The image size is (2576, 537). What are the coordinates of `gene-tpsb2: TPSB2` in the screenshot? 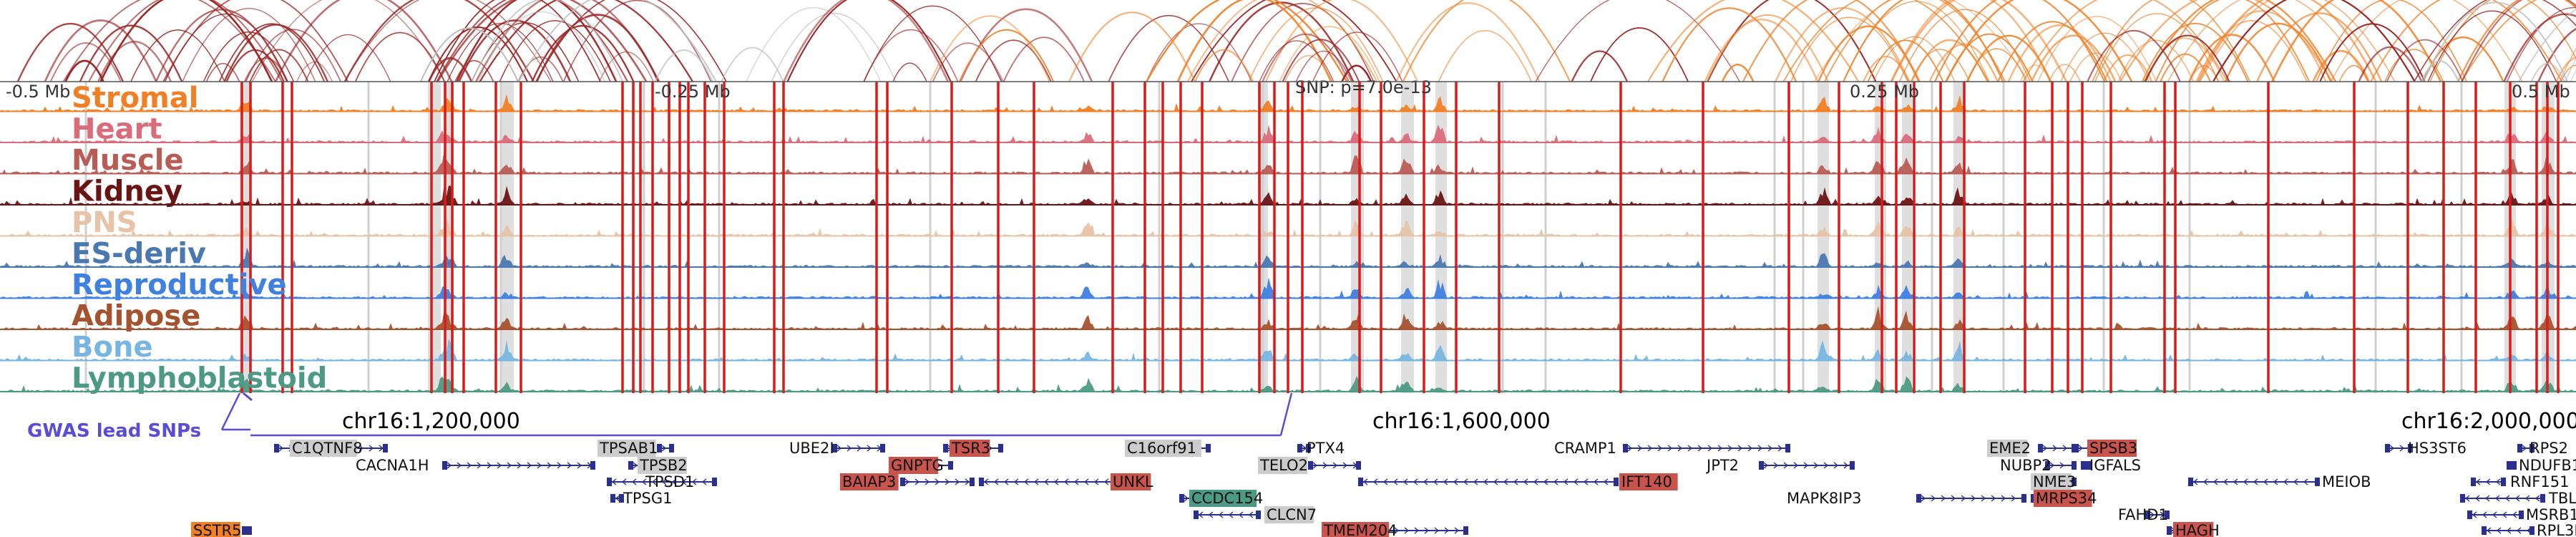 It's located at (658, 465).